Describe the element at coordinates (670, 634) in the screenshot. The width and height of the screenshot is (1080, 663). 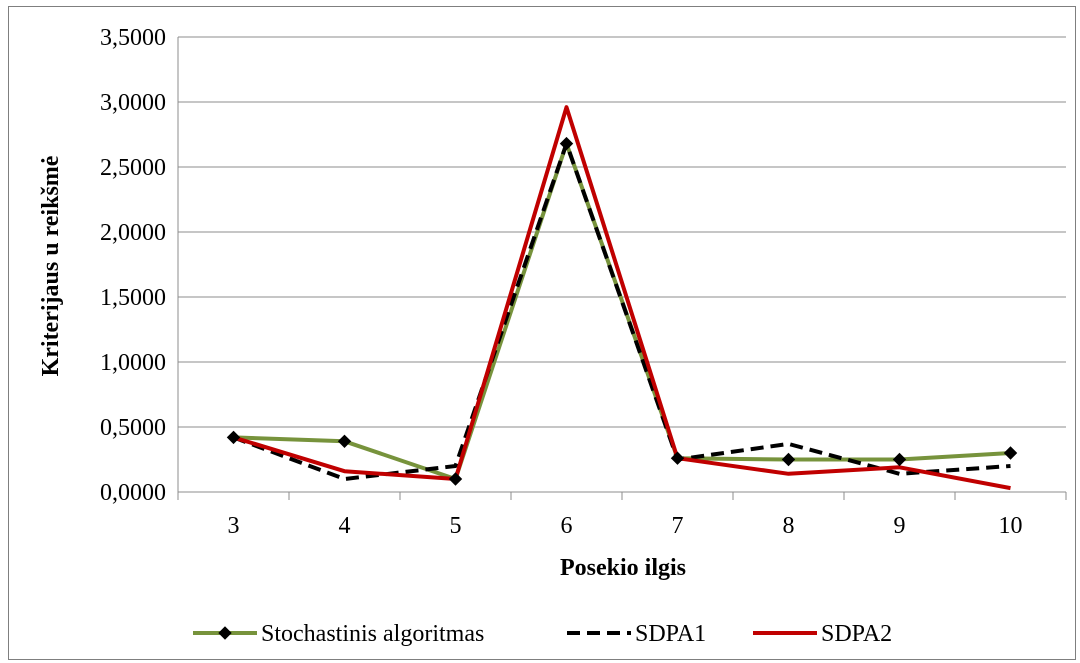
I see `legend-label-2: SDPA1` at that location.